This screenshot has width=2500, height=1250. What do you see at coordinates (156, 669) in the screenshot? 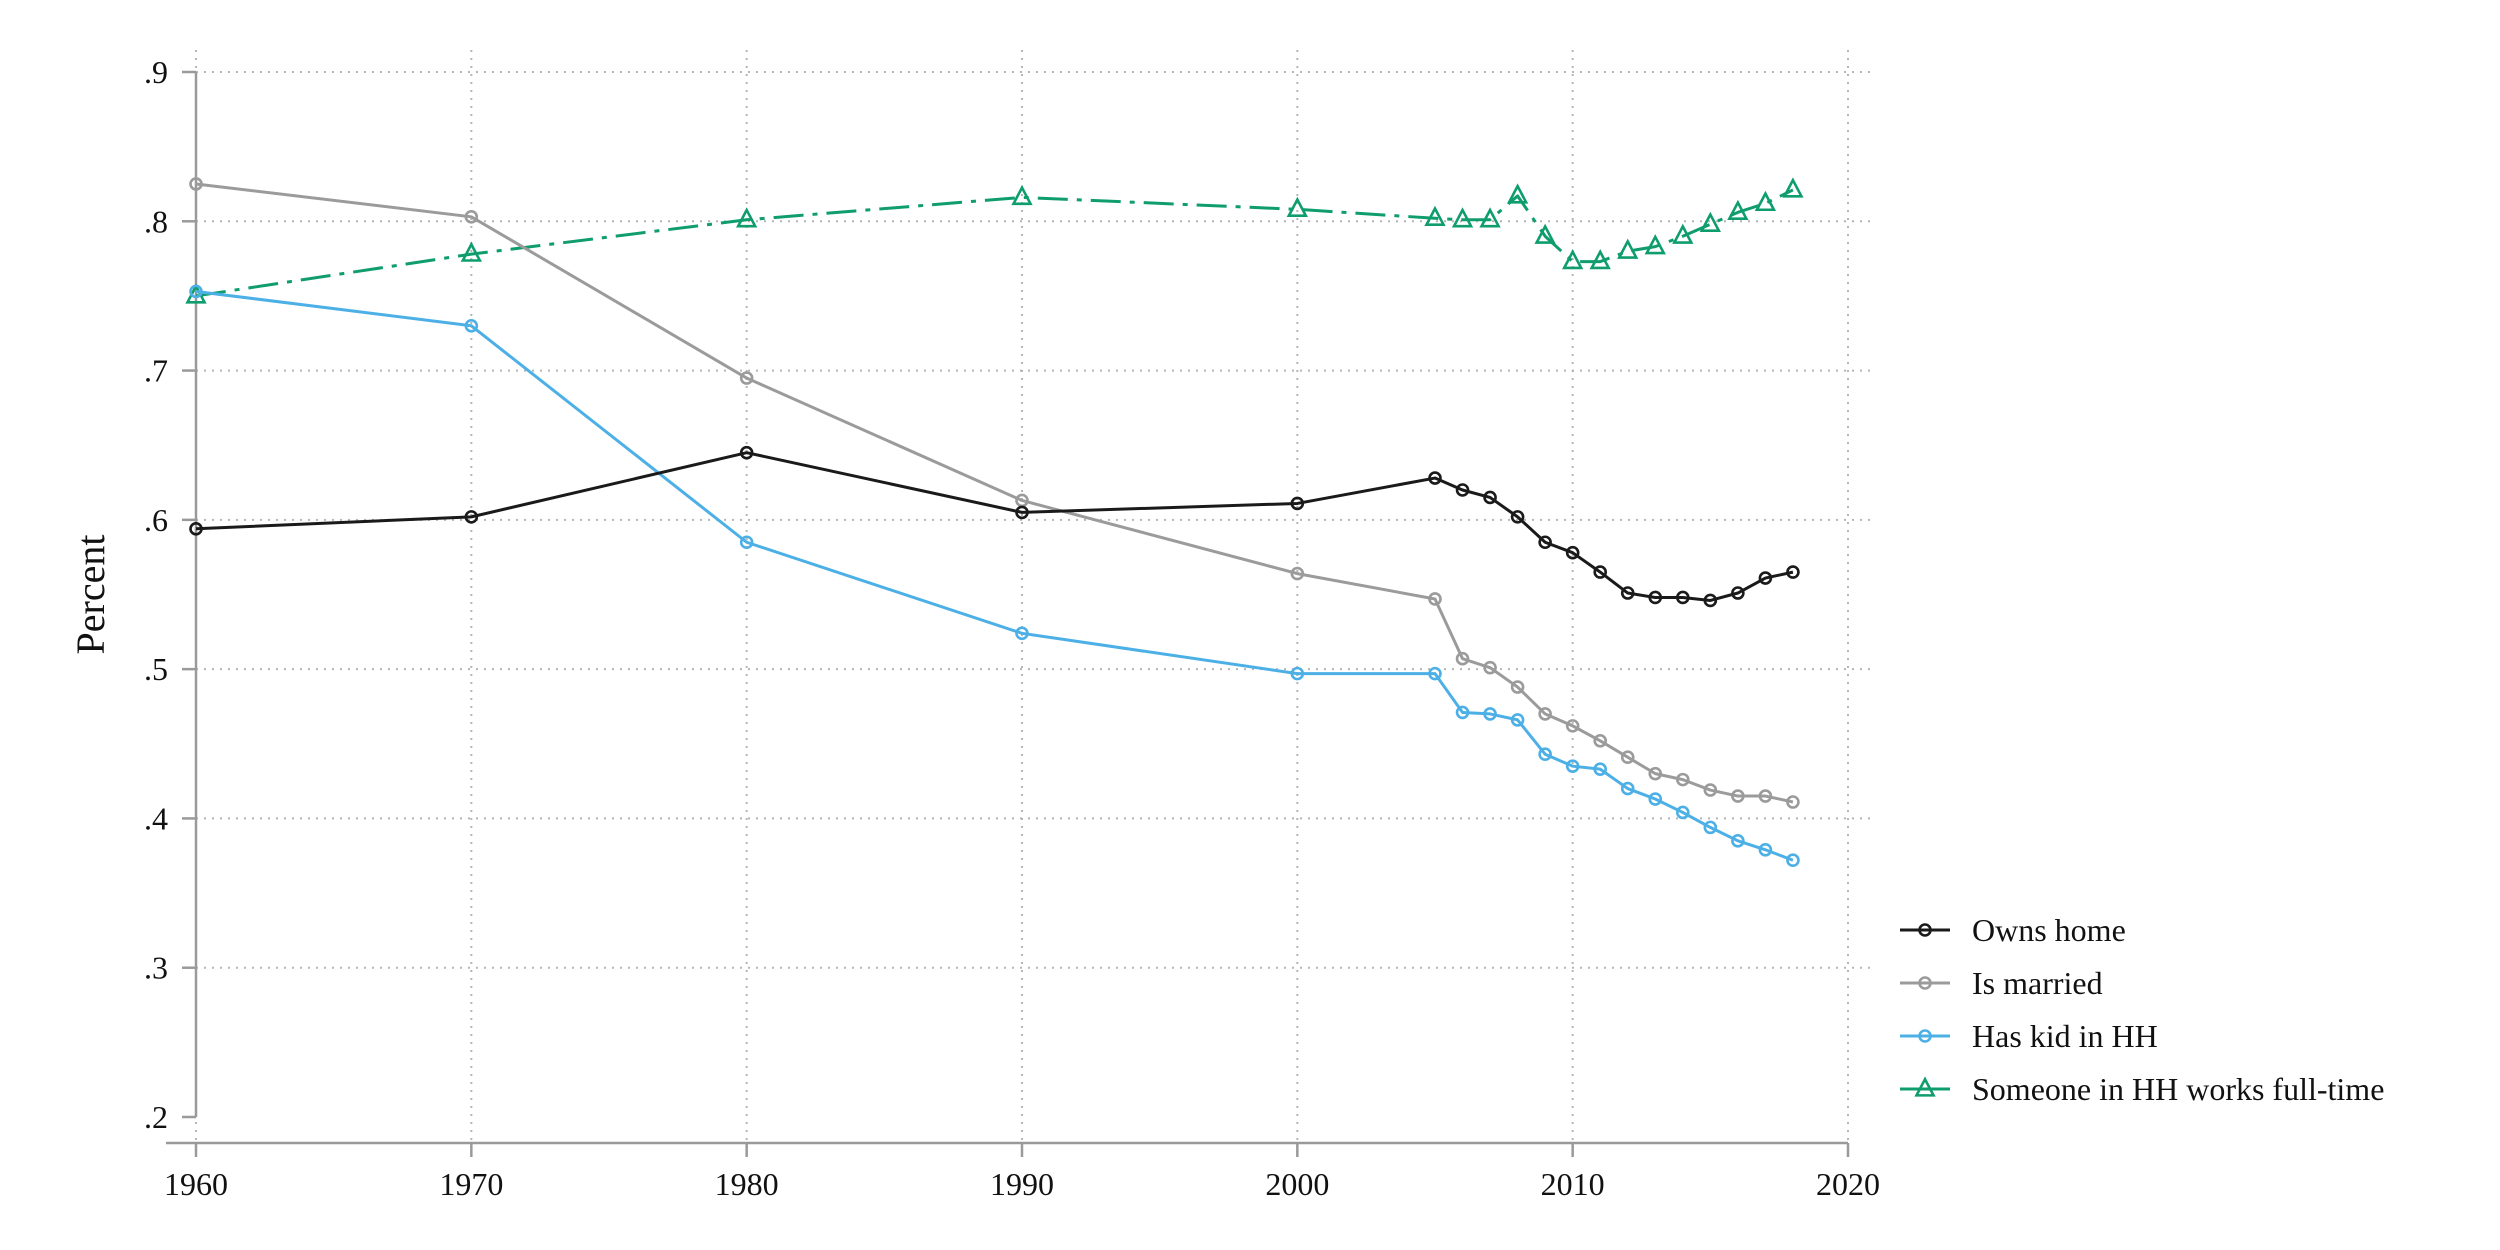
I see `y-tick-label: .5` at bounding box center [156, 669].